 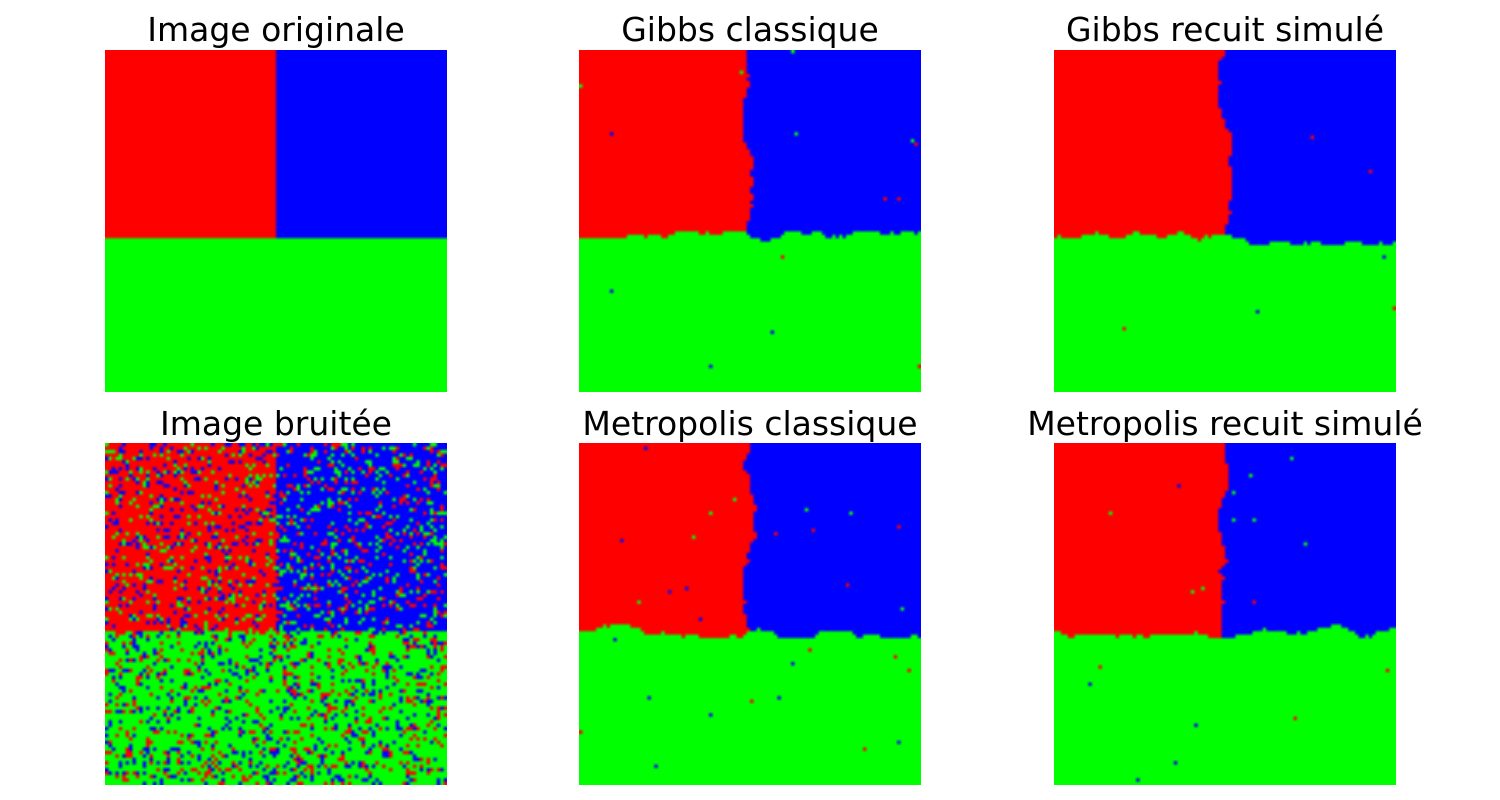 I want to click on metropolis-annealing-image, so click(x=1225, y=614).